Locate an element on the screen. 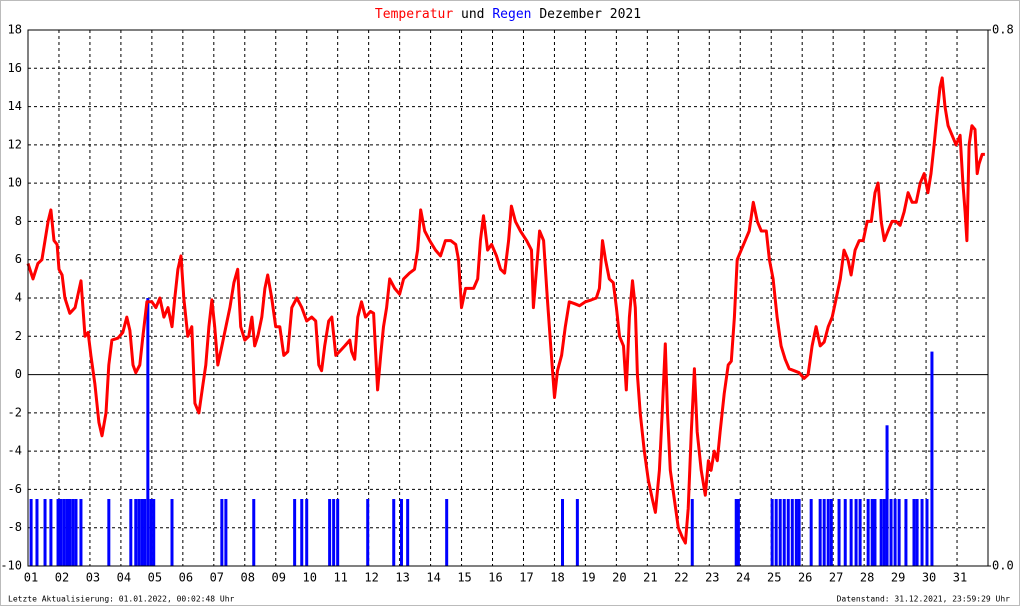  x-tick-label: 22 is located at coordinates (681, 578).